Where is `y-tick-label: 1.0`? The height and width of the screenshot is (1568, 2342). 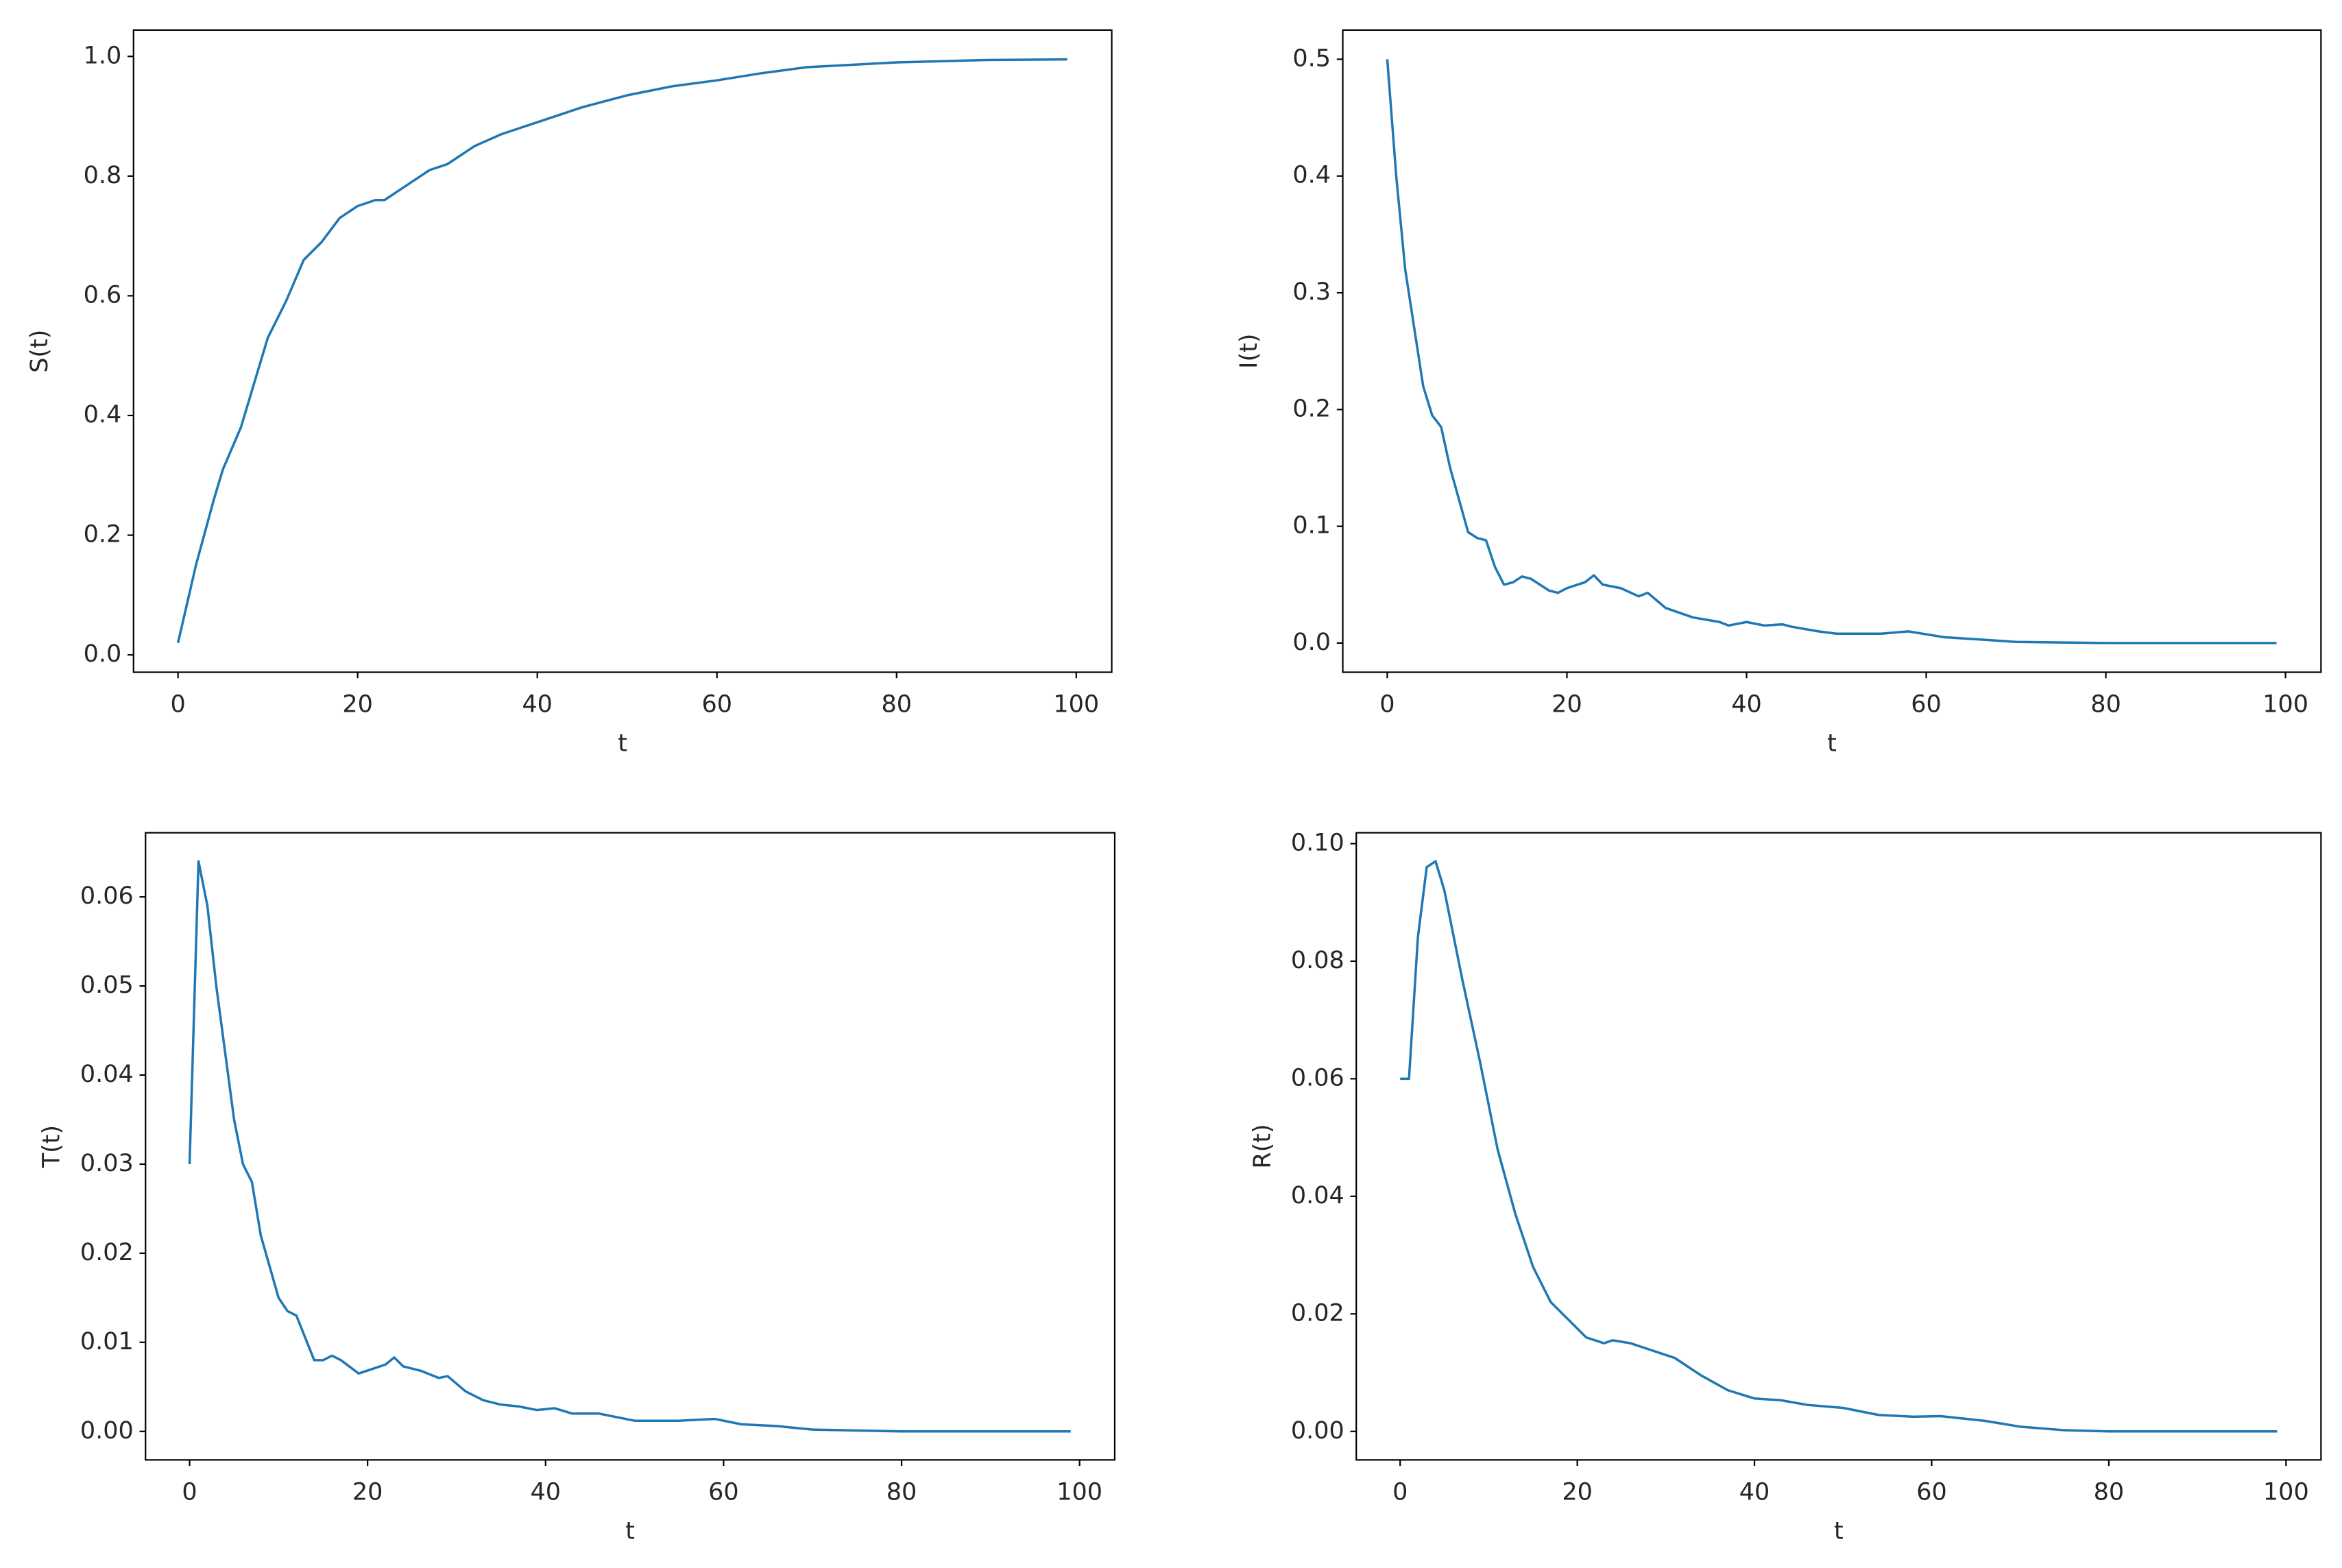
y-tick-label: 1.0 is located at coordinates (103, 55).